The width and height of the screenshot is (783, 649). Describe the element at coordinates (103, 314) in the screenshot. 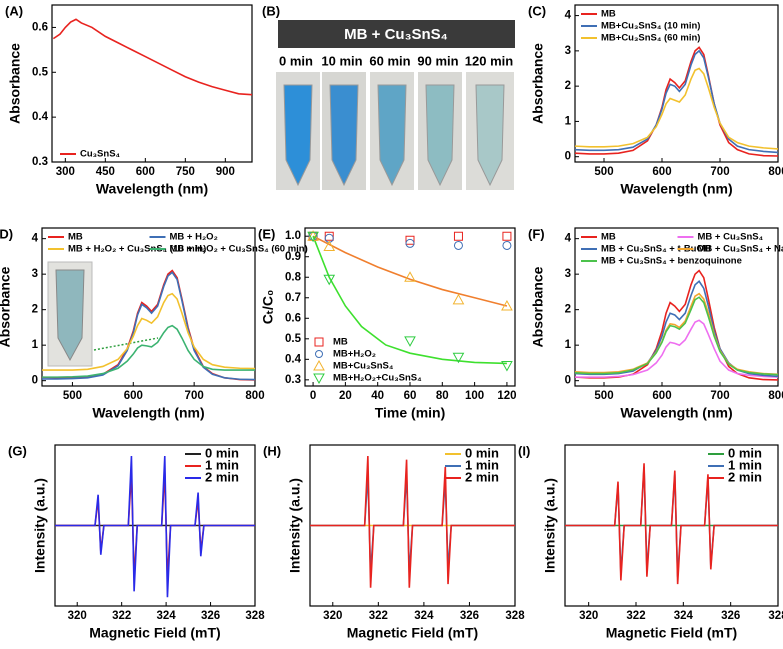

I see `inset-photo` at that location.